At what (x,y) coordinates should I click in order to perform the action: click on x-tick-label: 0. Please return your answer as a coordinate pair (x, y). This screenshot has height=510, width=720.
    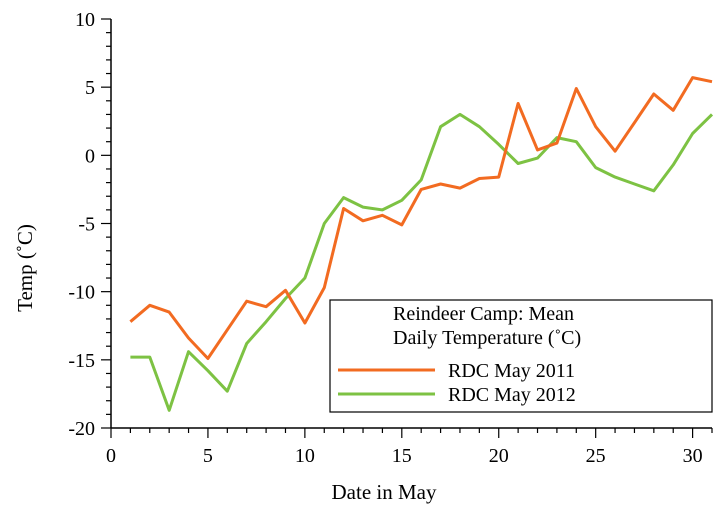
    Looking at the image, I should click on (111, 456).